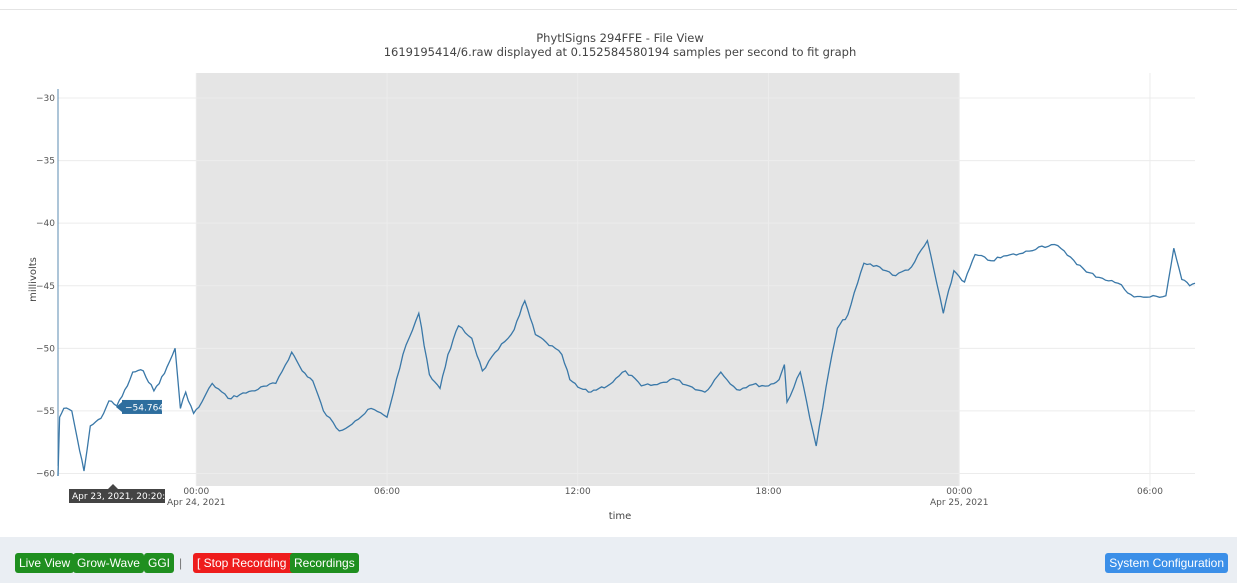 This screenshot has height=583, width=1237. I want to click on y-tick-label: −30, so click(45, 99).